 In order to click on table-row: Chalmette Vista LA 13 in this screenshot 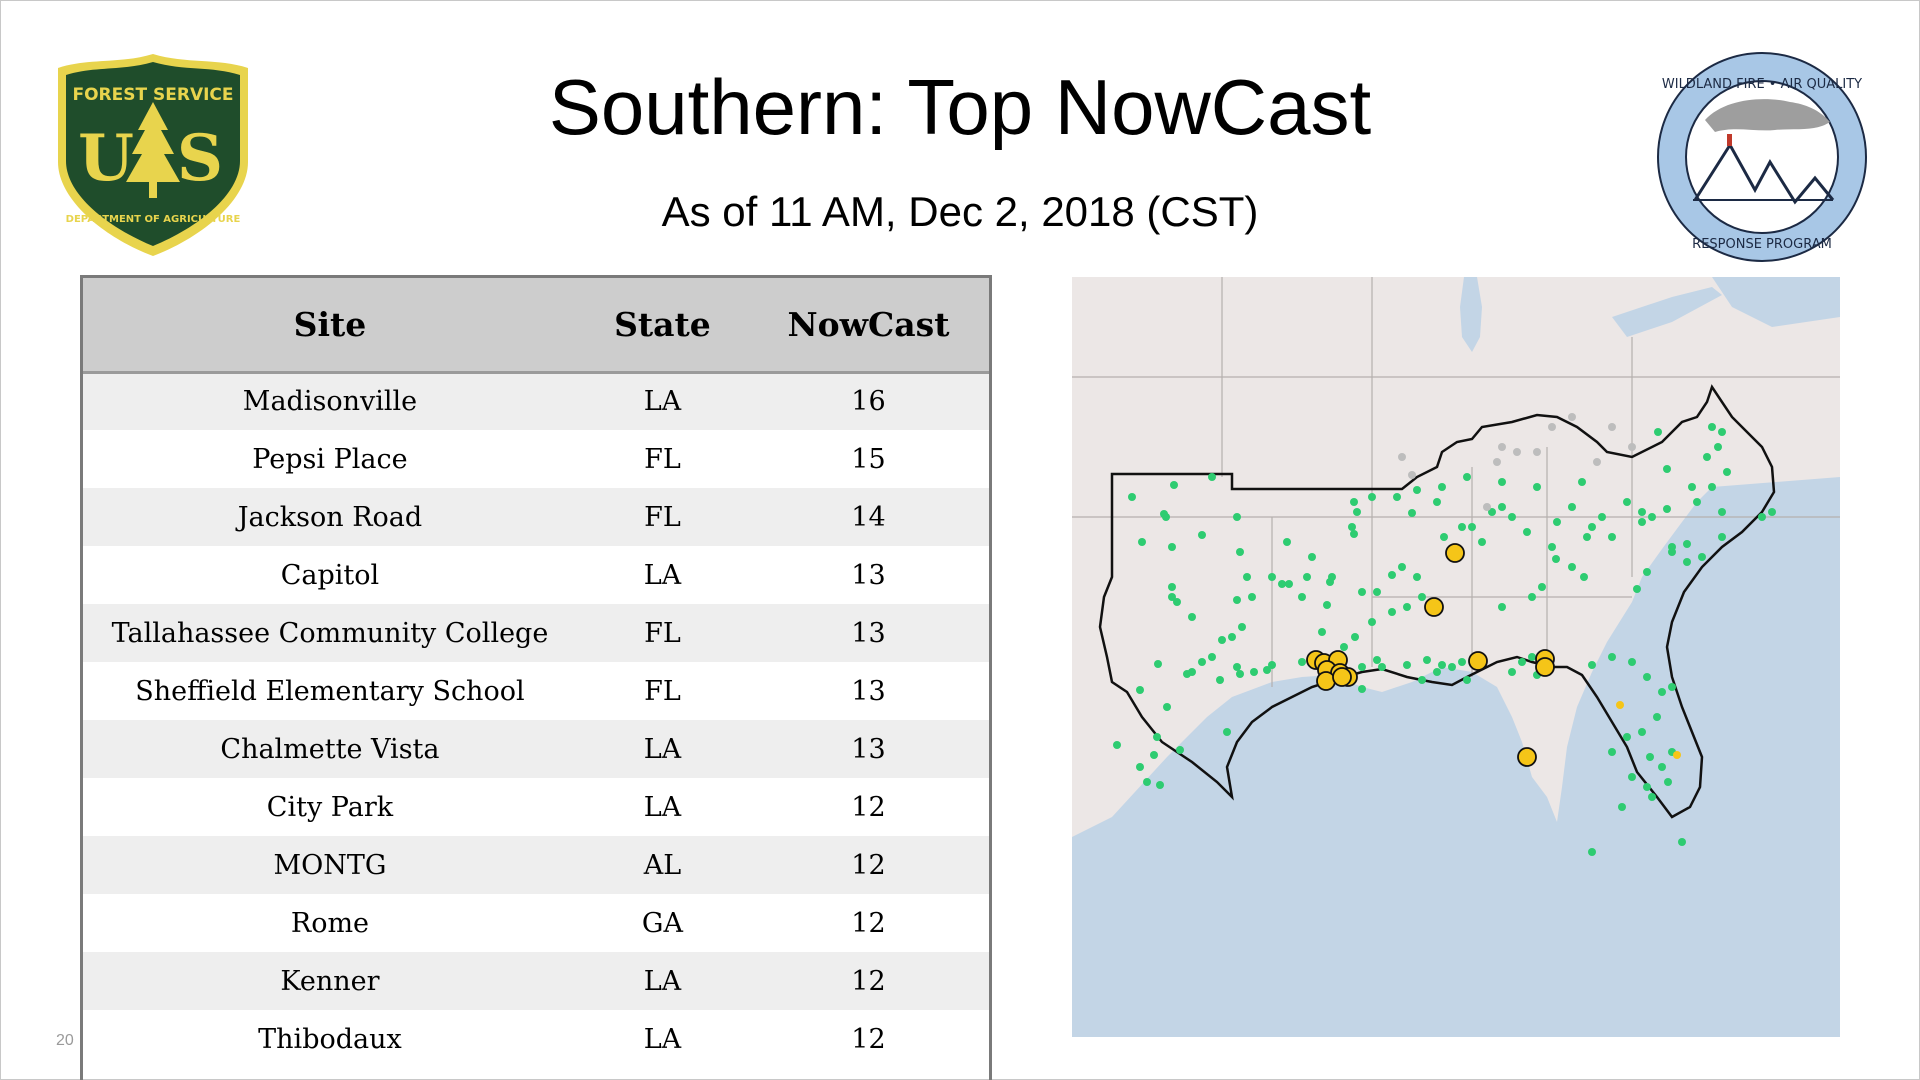, I will do `click(536, 749)`.